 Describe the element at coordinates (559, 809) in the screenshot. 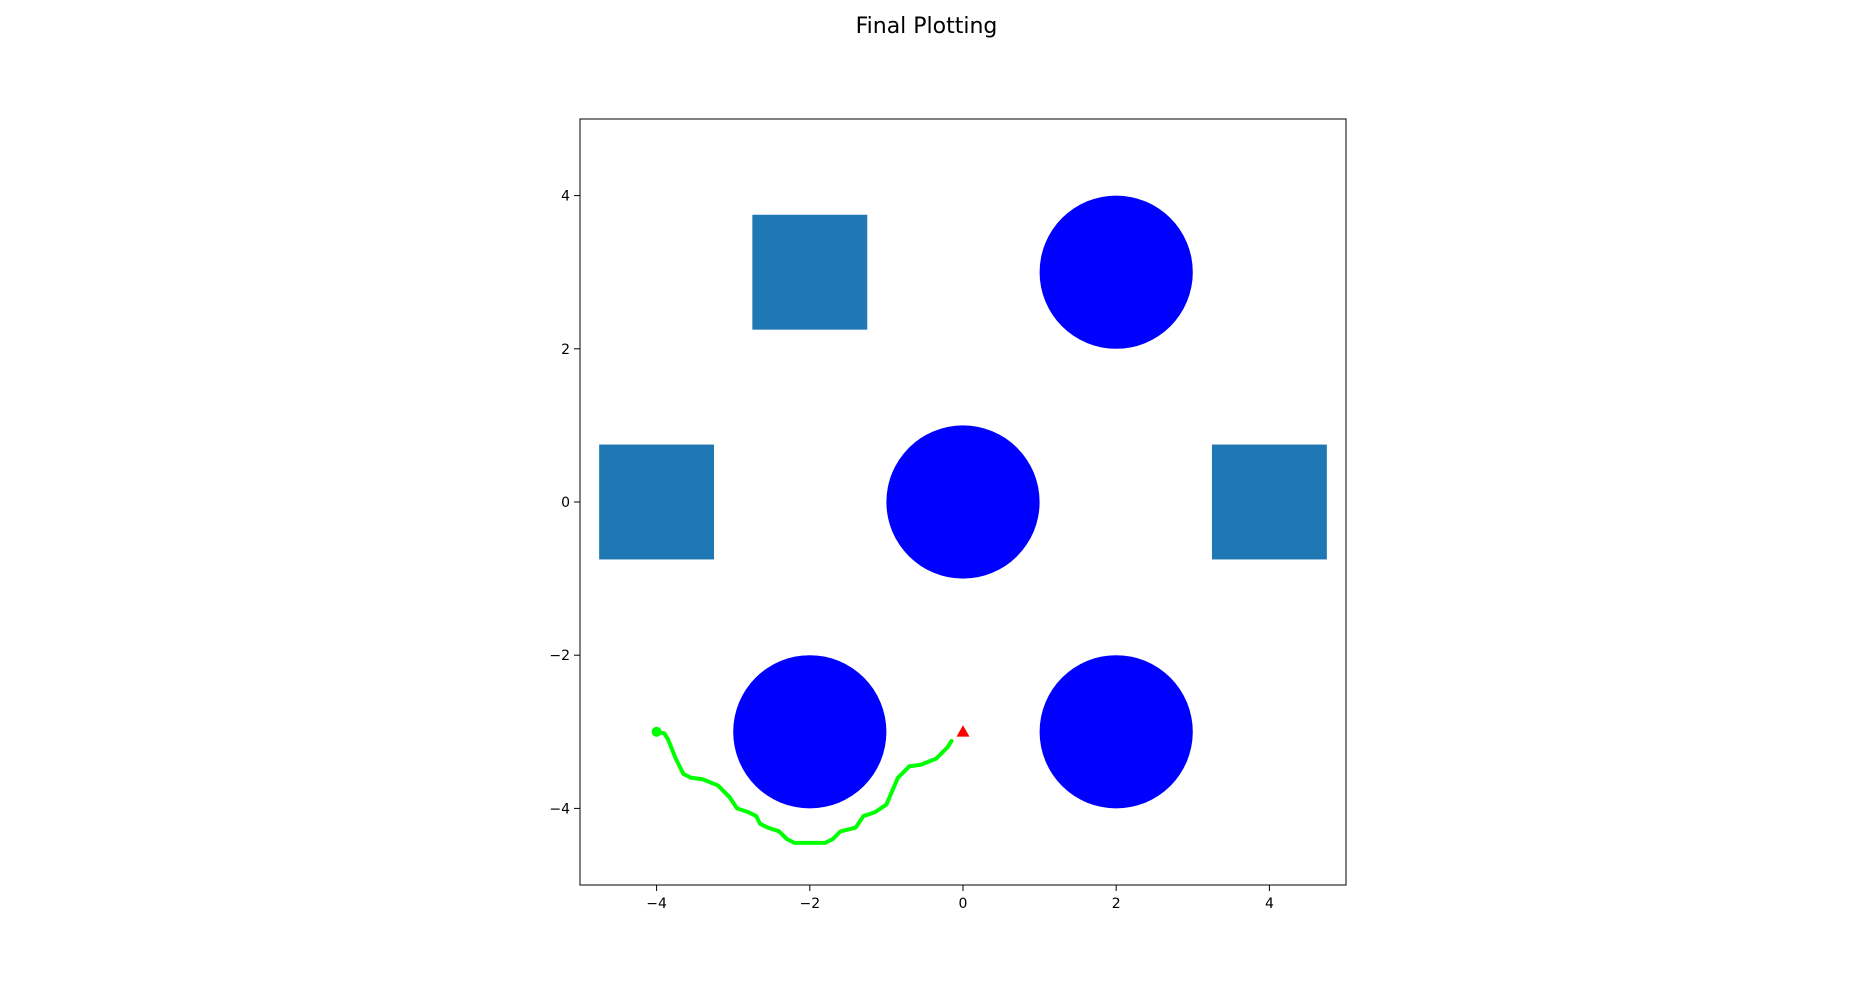

I see `y-tick-label: −4` at that location.